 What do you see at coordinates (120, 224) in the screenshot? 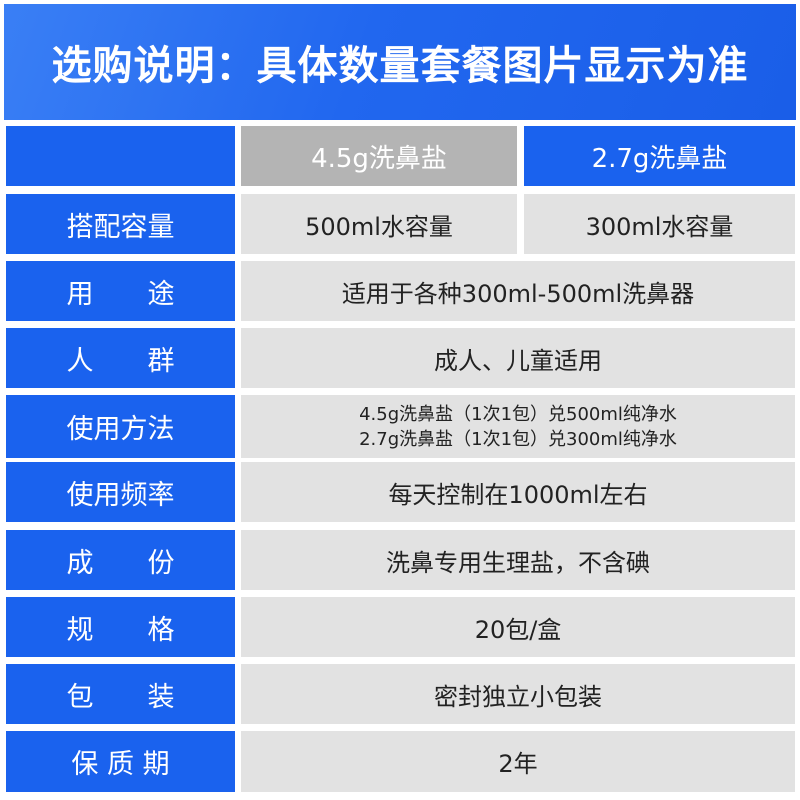
I see `row-label: 搭配容量` at bounding box center [120, 224].